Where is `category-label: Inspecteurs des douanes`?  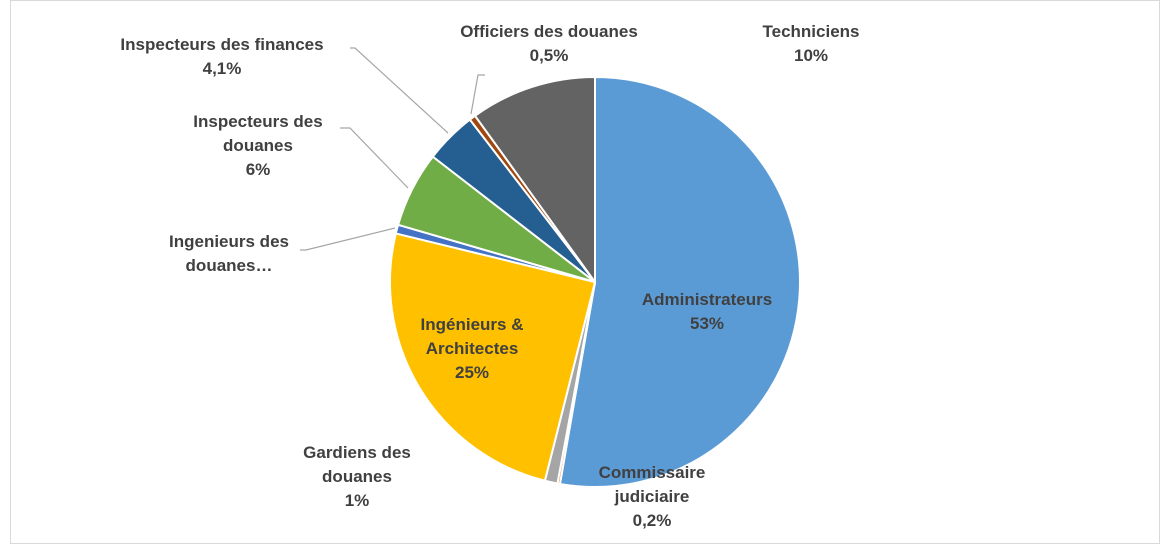 category-label: Inspecteurs des douanes is located at coordinates (258, 133).